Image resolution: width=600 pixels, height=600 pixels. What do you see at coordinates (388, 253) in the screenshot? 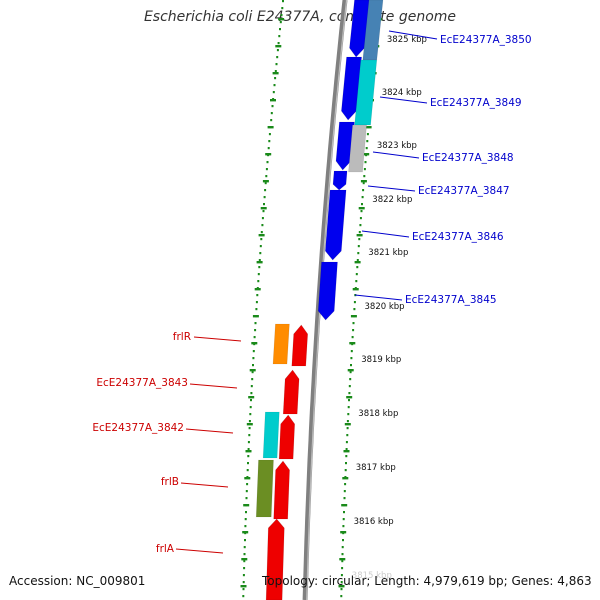
I see `scale-label-3821-kbp: 3821 kbp` at bounding box center [388, 253].